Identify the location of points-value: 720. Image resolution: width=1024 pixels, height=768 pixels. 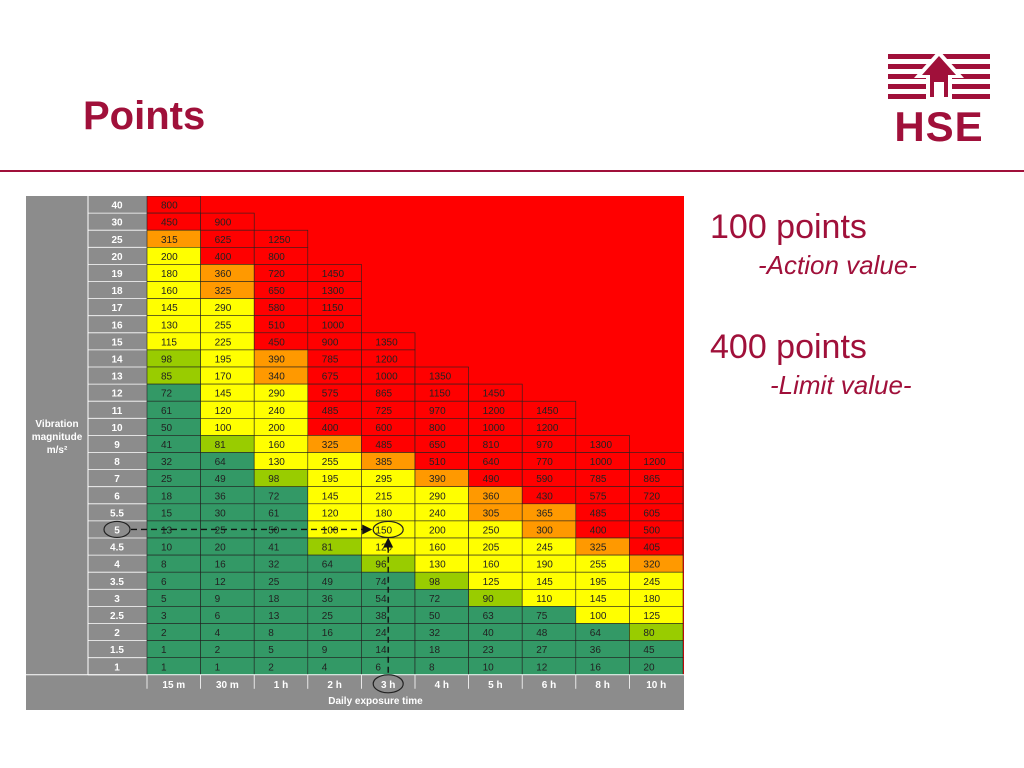
(651, 496).